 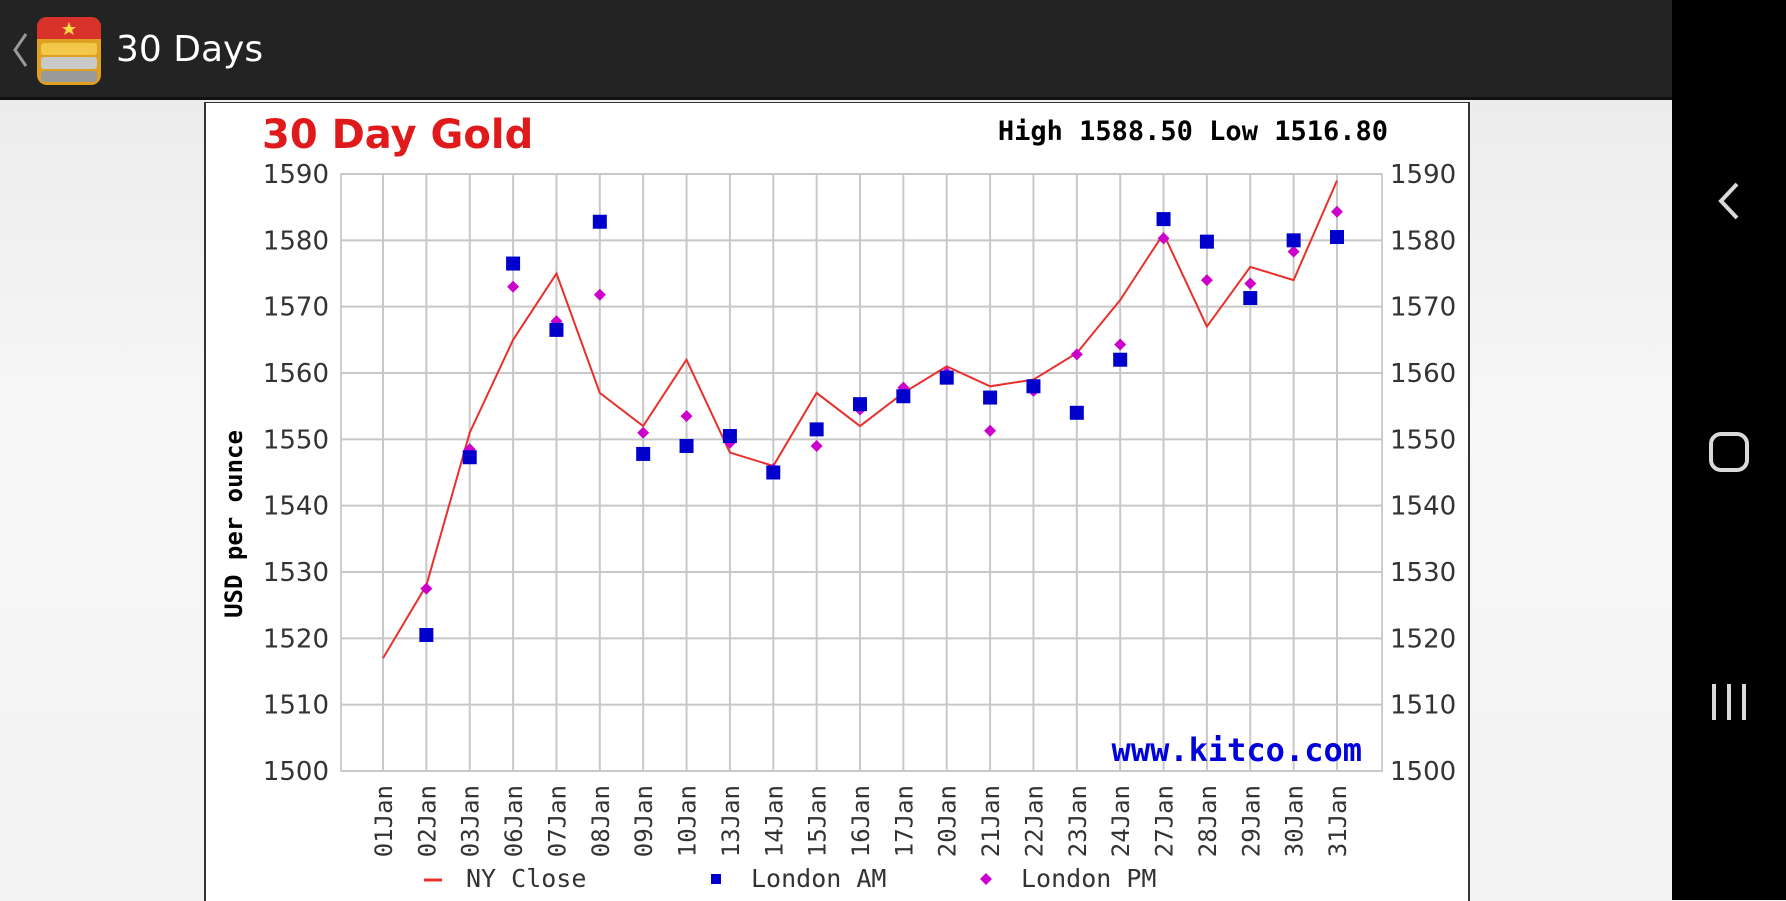 What do you see at coordinates (1423, 308) in the screenshot?
I see `y-tick-label-right: 1570` at bounding box center [1423, 308].